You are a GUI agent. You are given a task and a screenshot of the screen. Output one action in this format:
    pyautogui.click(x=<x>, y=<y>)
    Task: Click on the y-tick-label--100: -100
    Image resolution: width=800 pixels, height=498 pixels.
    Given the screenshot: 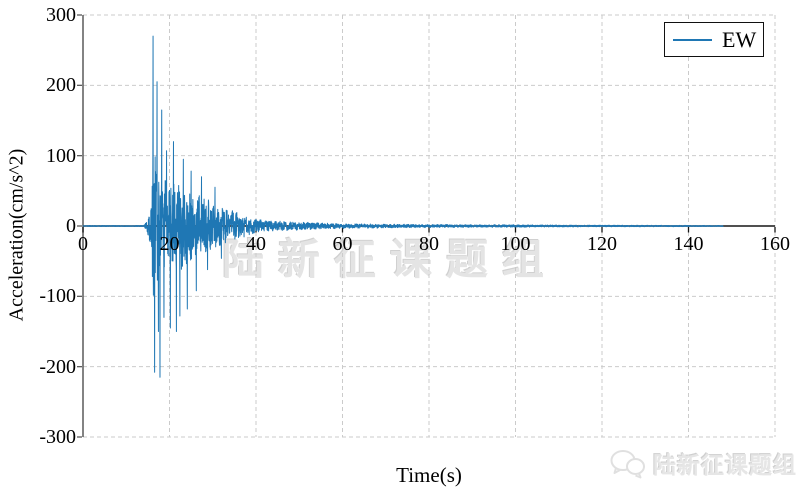 What is the action you would take?
    pyautogui.click(x=57, y=296)
    